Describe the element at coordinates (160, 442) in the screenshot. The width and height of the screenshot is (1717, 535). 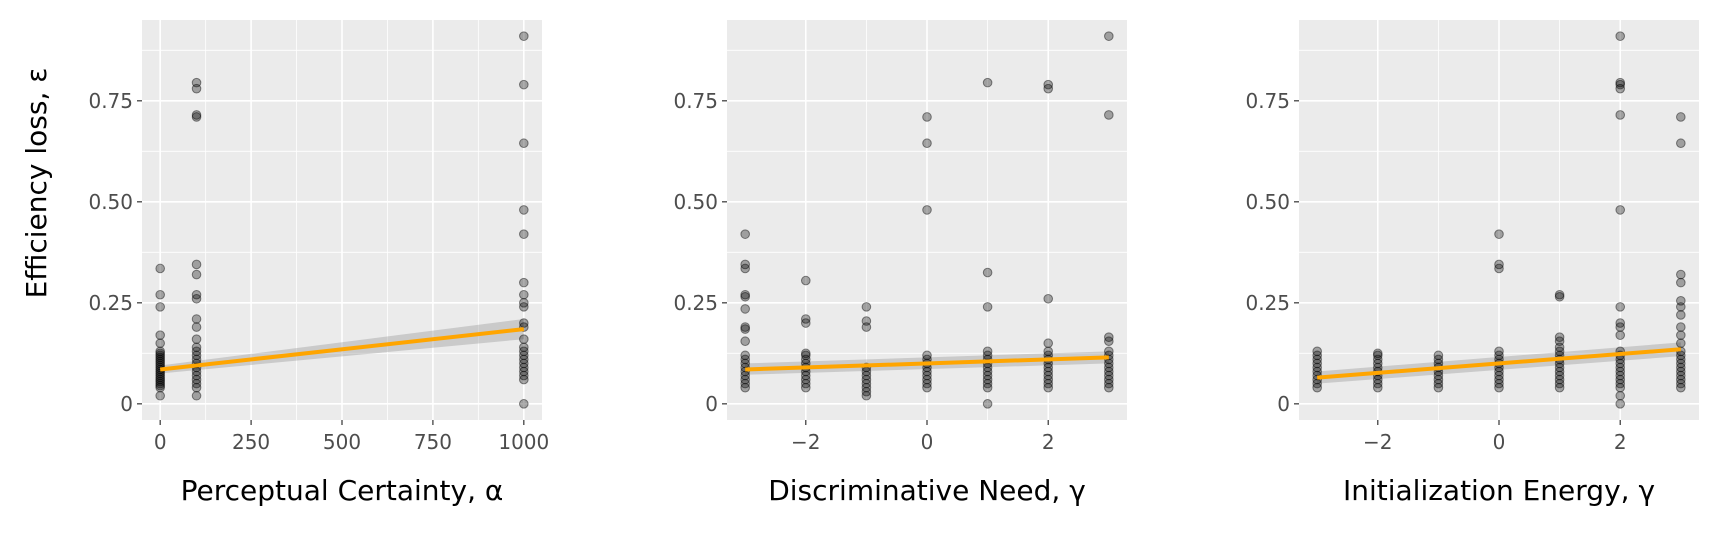
I see `x-tick-label: 0` at that location.